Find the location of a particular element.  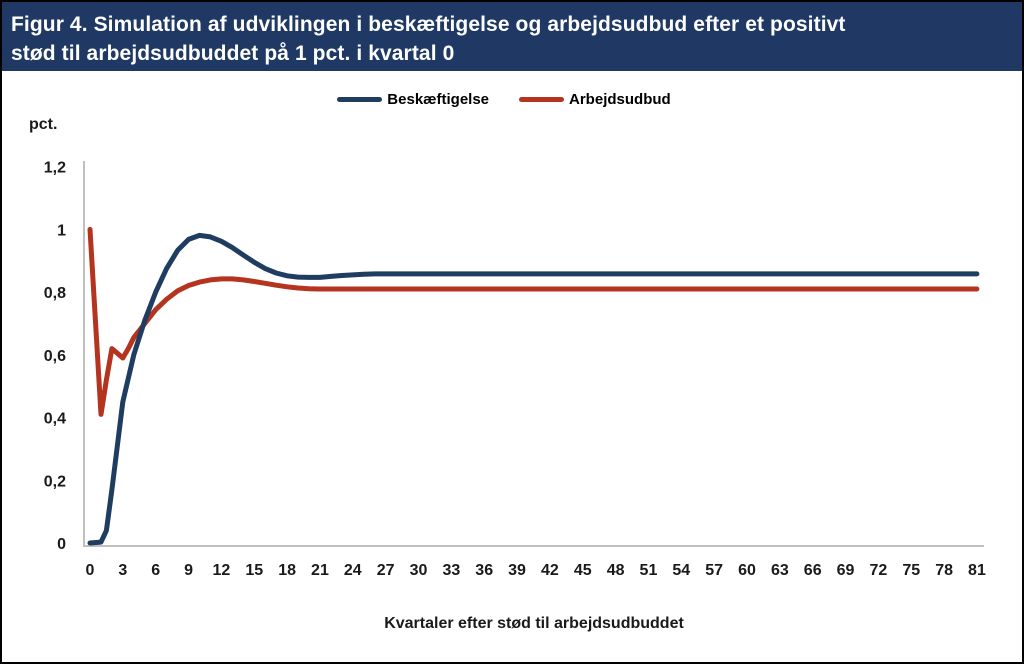

legend-item-beskaeftigelse: Beskæftigelse is located at coordinates (413, 99).